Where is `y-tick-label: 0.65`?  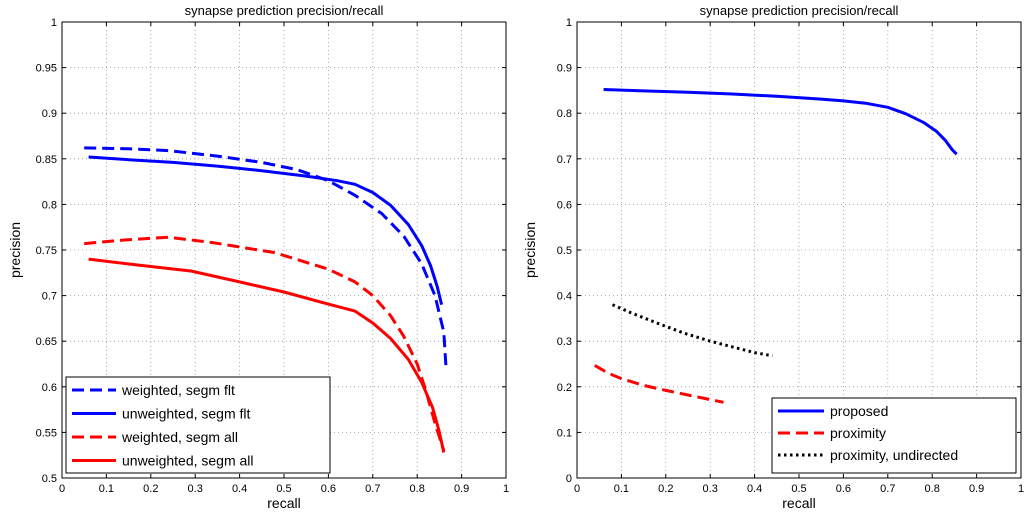
y-tick-label: 0.65 is located at coordinates (46, 342).